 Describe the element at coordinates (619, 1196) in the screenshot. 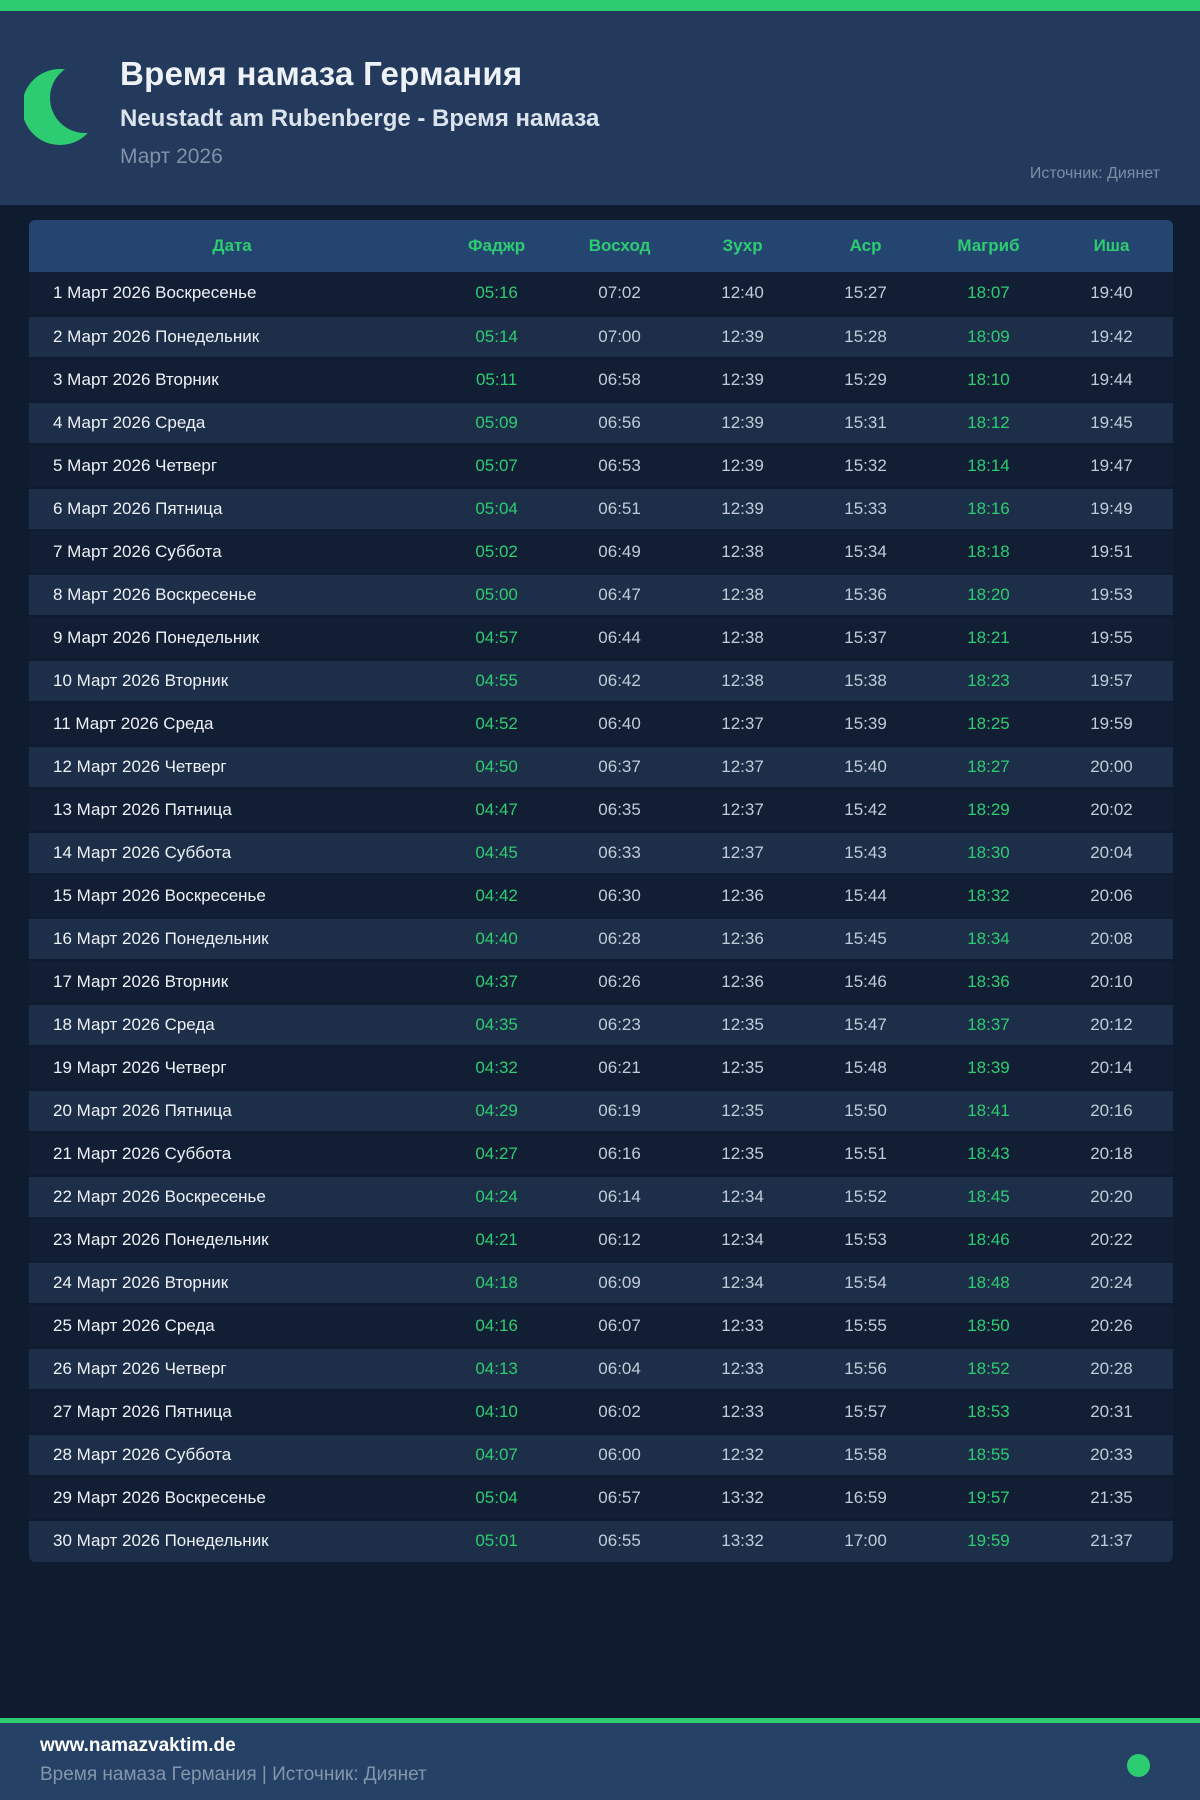

I see `sunrise-cell: 06:14` at that location.